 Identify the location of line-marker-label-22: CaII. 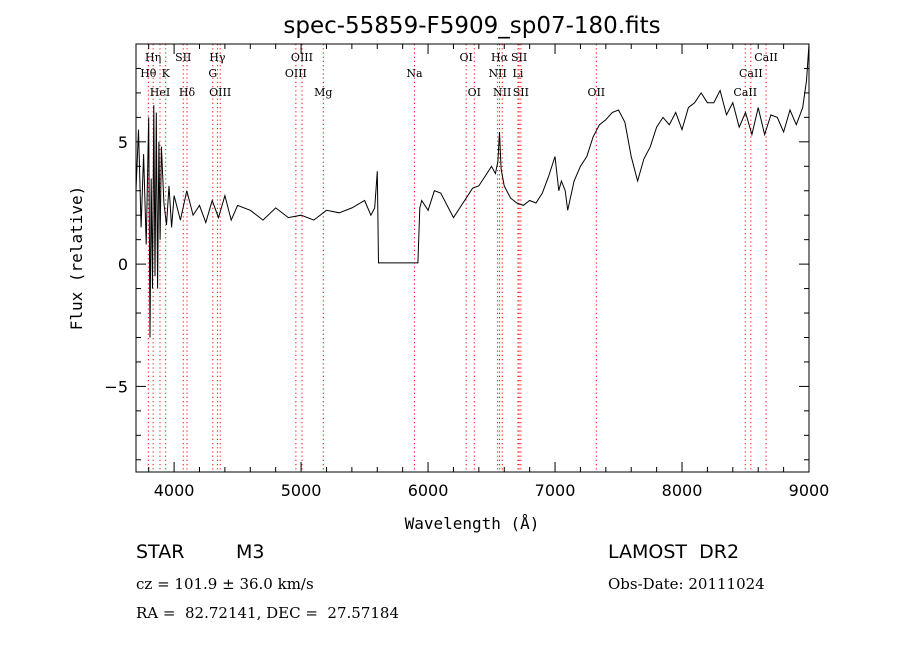
(766, 57).